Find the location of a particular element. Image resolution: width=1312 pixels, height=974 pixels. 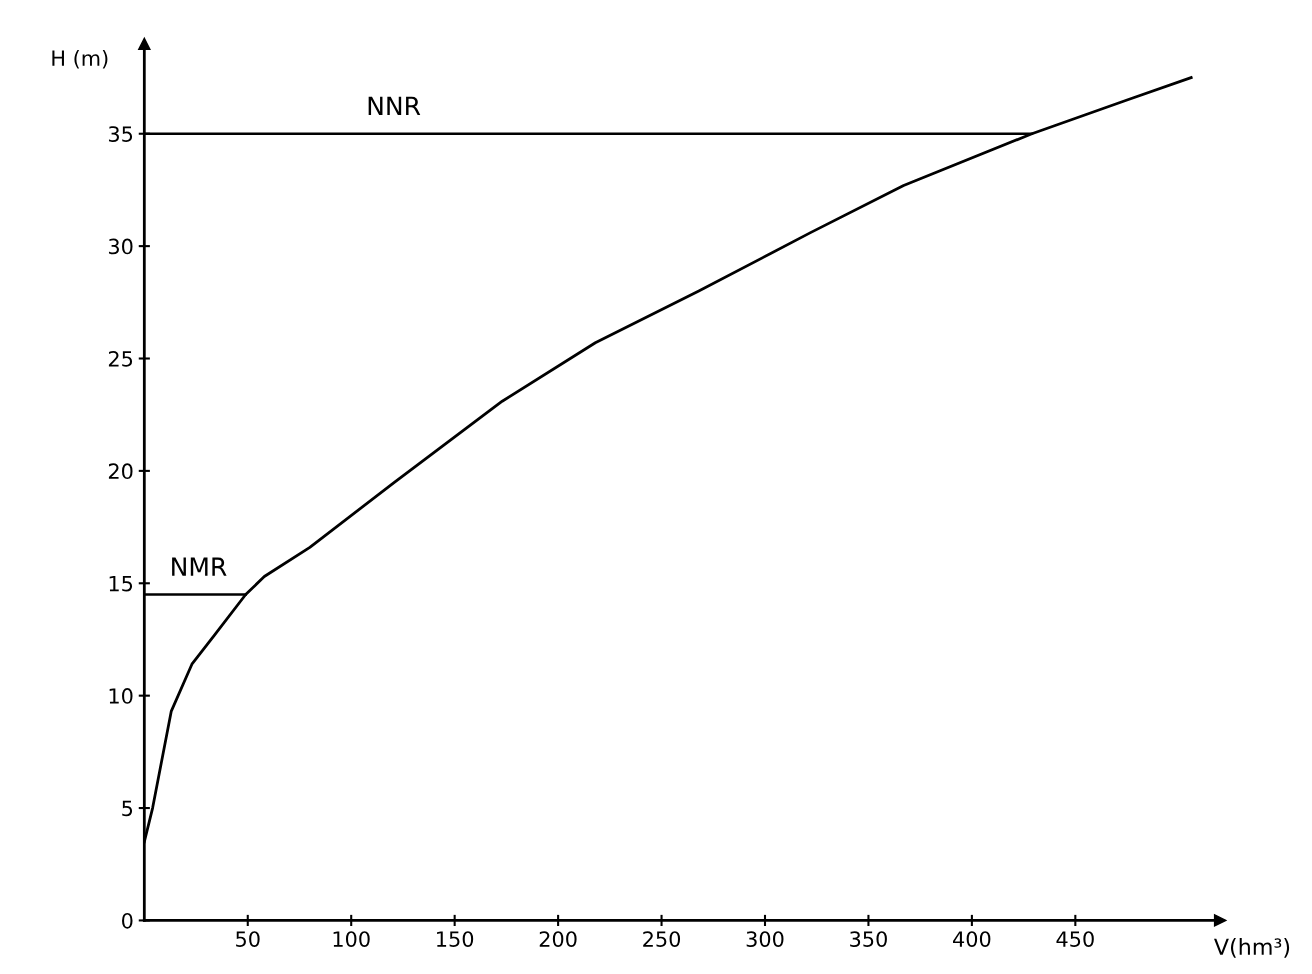

y-tick-label: 15 is located at coordinates (121, 584).